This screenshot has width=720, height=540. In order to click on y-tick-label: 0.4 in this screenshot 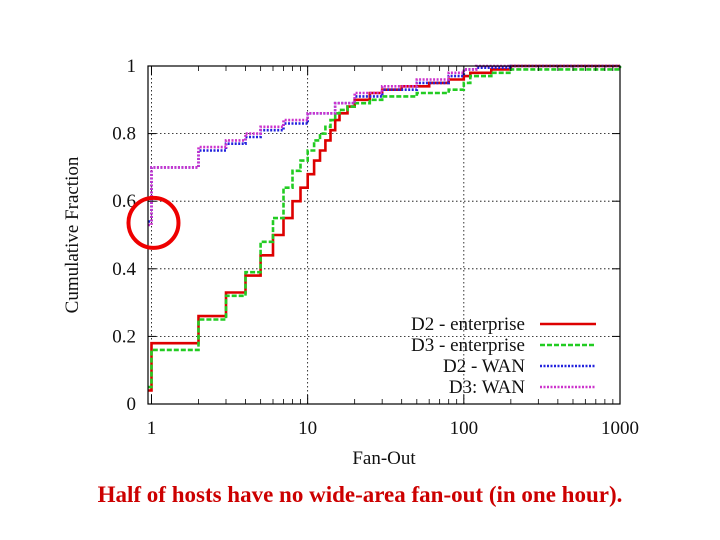, I will do `click(124, 269)`.